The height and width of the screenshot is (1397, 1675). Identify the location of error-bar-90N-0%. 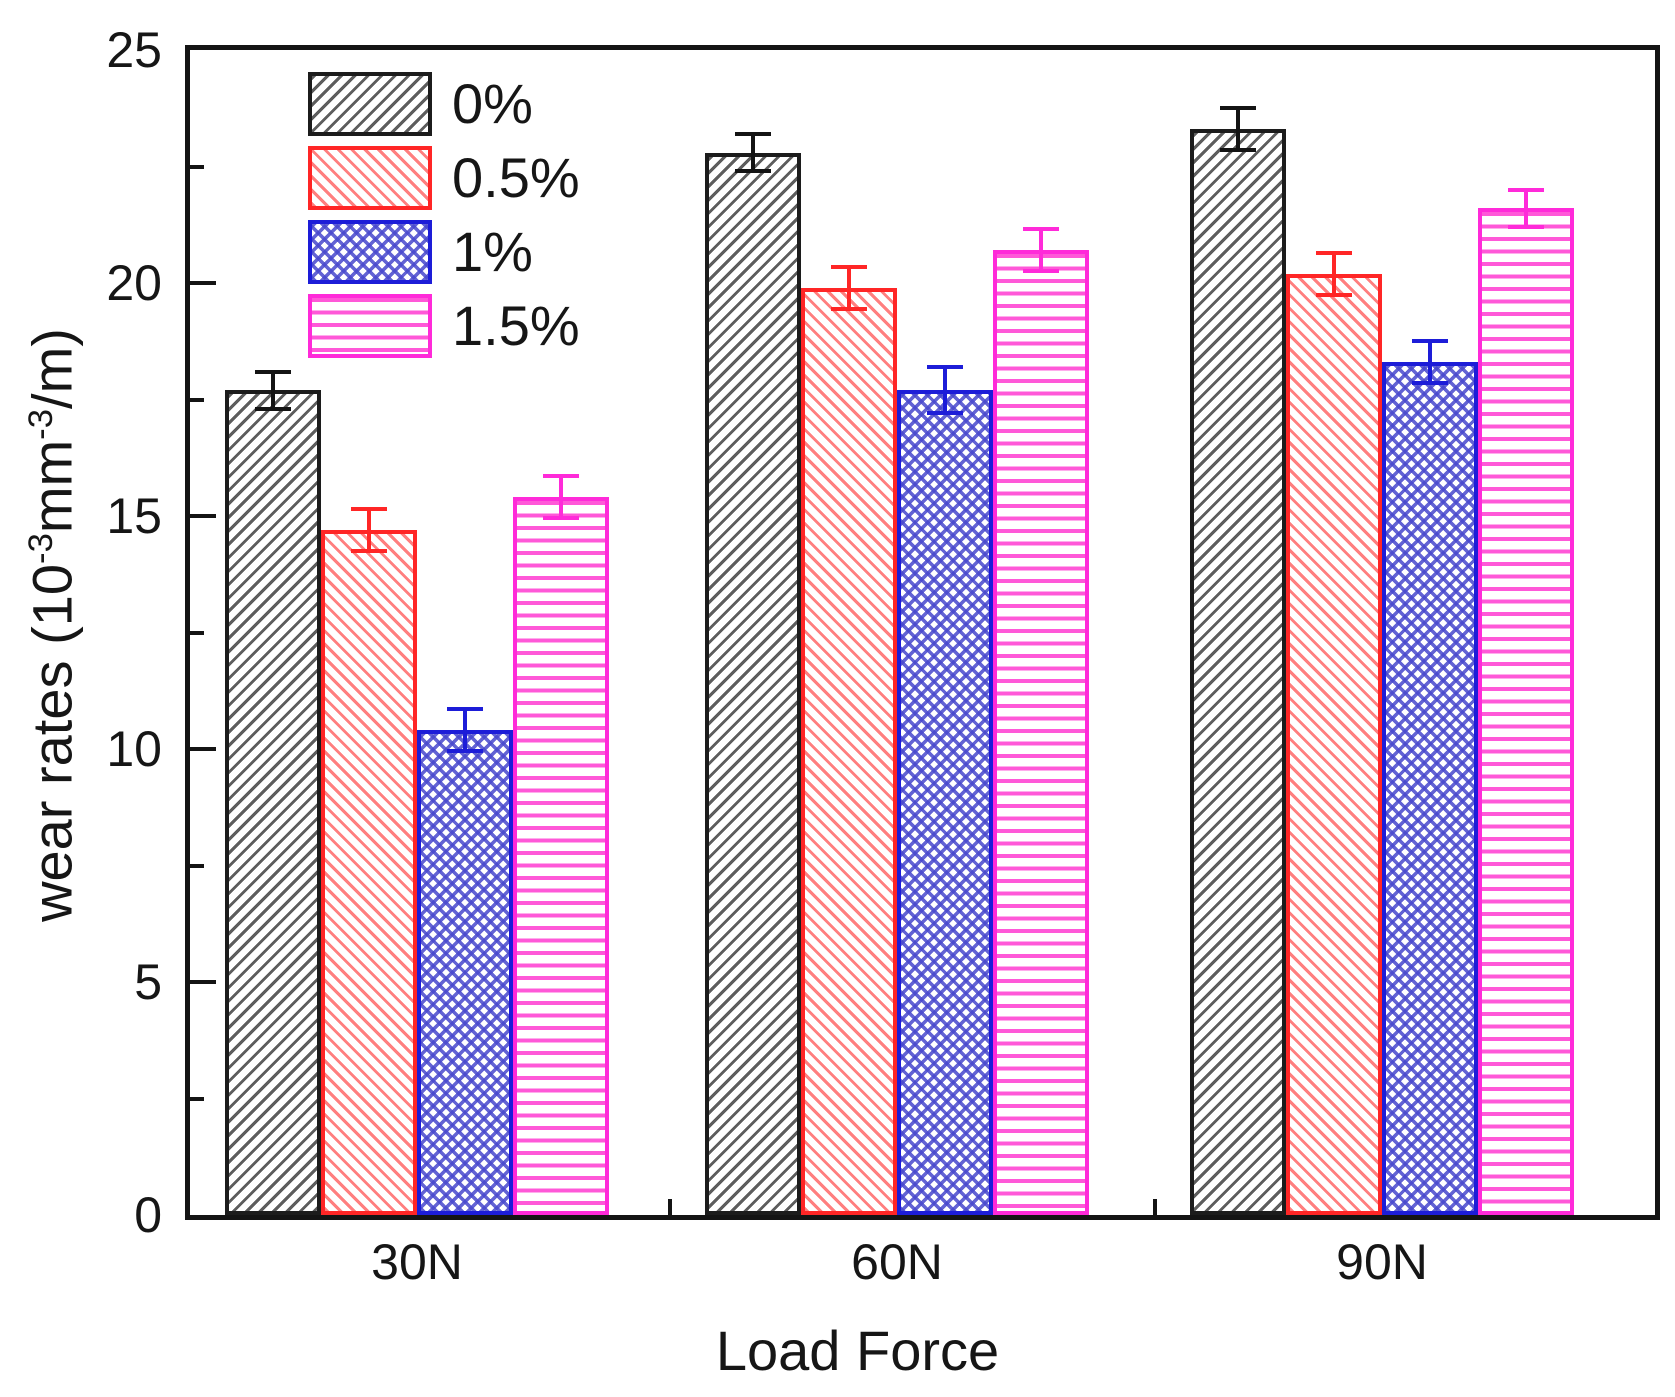
(1238, 129).